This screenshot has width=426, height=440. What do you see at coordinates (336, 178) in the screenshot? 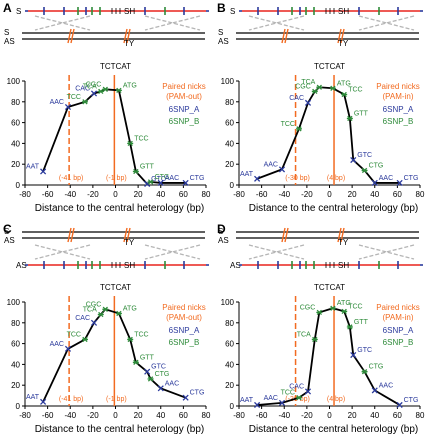
I see `nick-label: (4 bp)` at bounding box center [336, 178].